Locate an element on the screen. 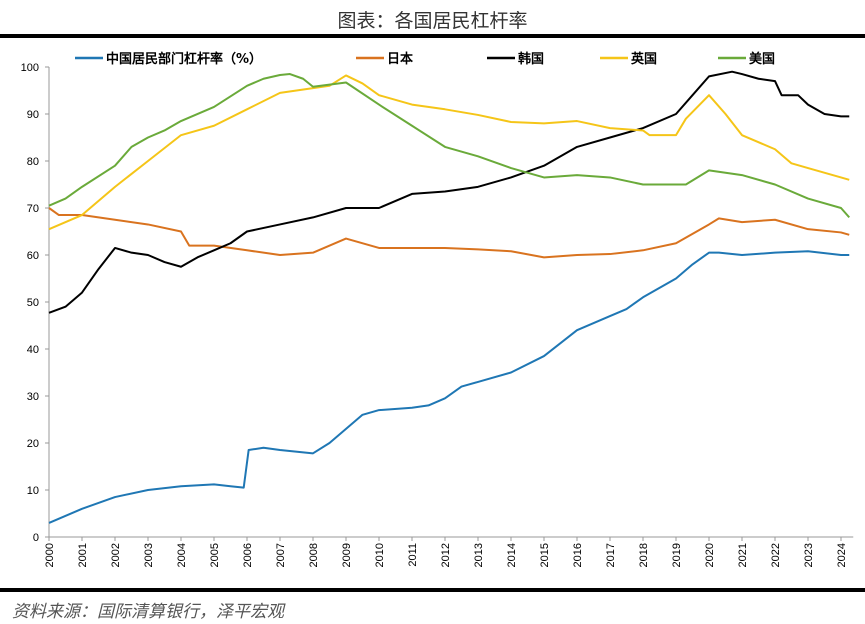  y-tick-label: 40 is located at coordinates (33, 350).